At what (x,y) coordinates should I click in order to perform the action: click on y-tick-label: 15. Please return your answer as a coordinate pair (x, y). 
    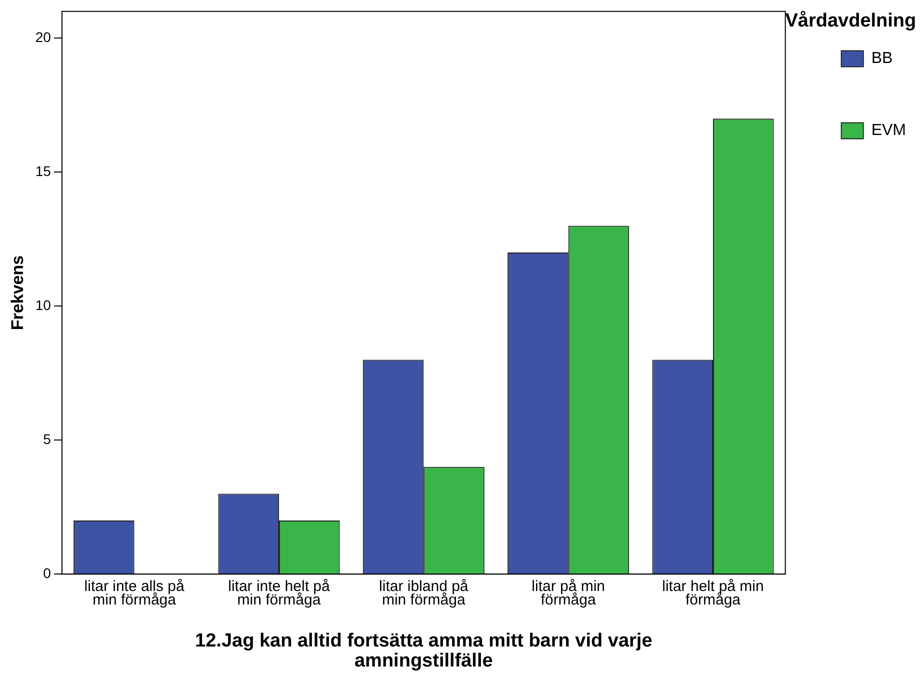
    Looking at the image, I should click on (43, 171).